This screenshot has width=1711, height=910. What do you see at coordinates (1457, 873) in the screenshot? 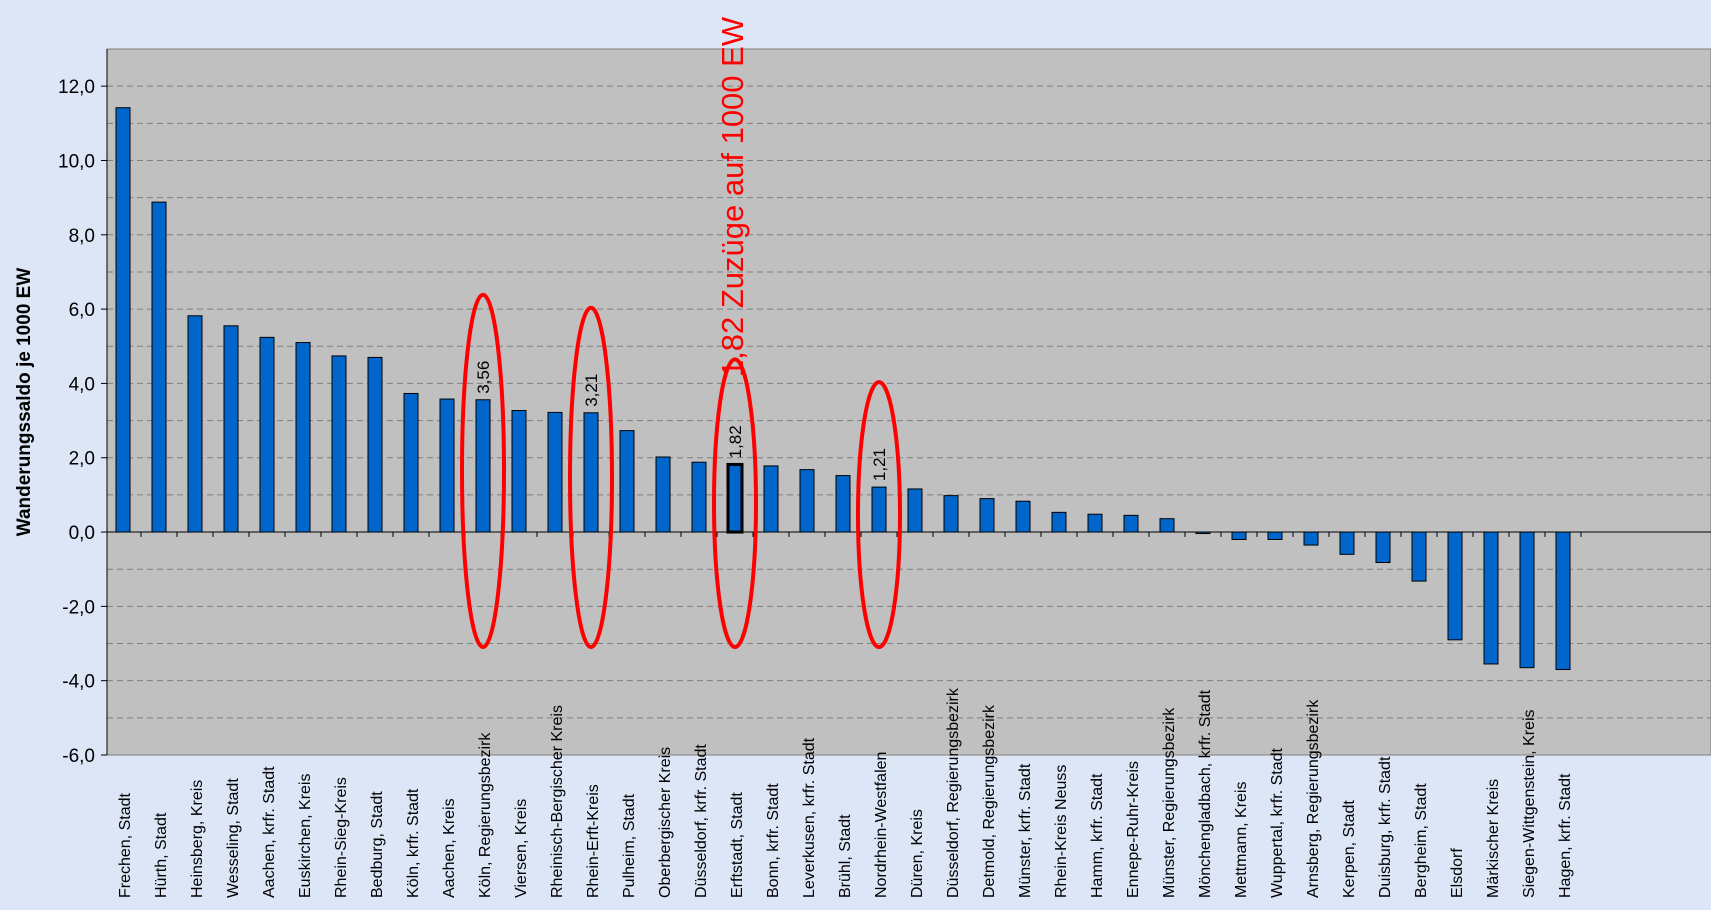
I see `category-label: Elsdorf` at bounding box center [1457, 873].